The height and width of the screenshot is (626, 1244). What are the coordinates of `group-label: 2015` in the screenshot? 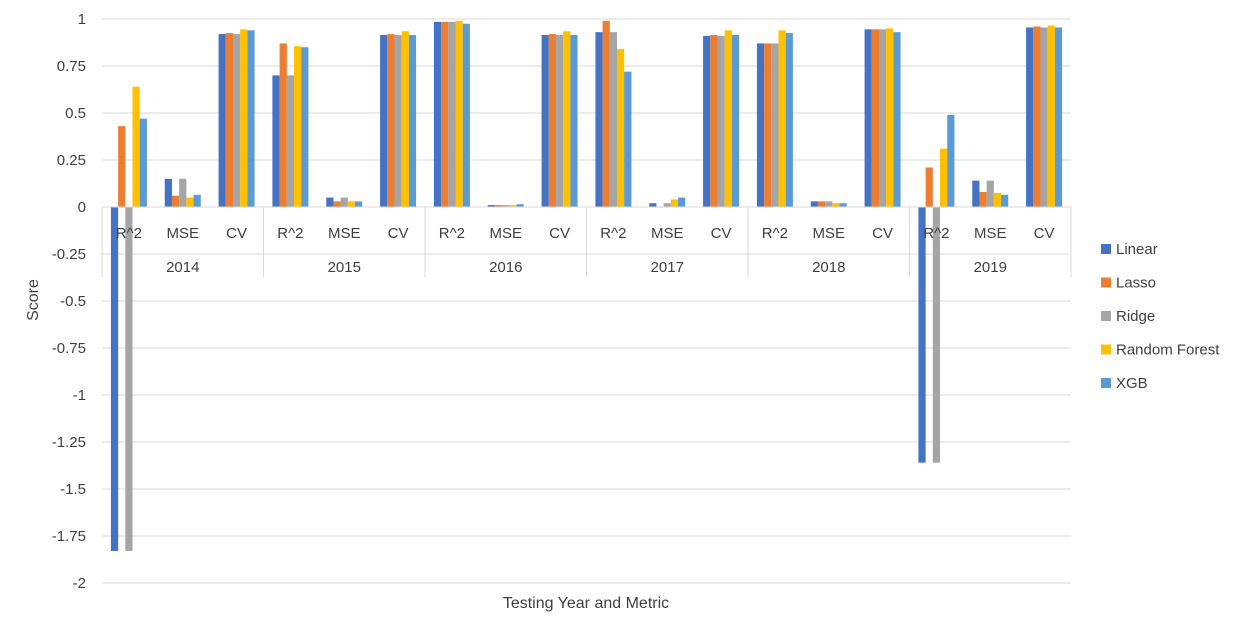 It's located at (344, 267).